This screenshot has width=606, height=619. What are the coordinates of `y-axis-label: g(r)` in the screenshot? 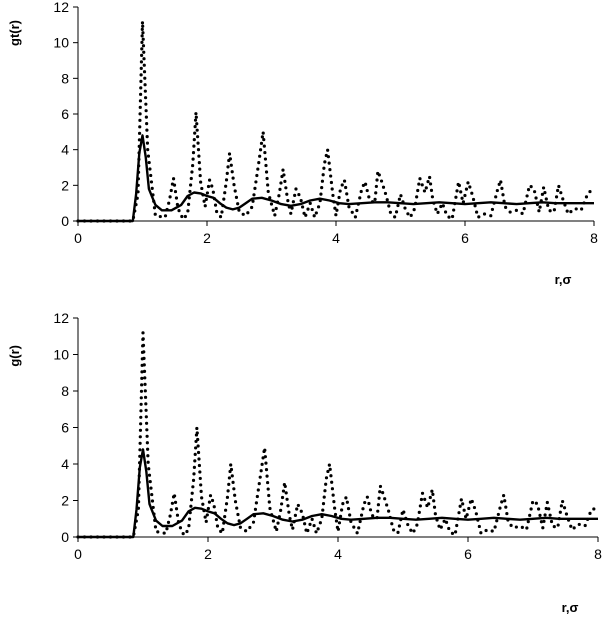 It's located at (14, 356).